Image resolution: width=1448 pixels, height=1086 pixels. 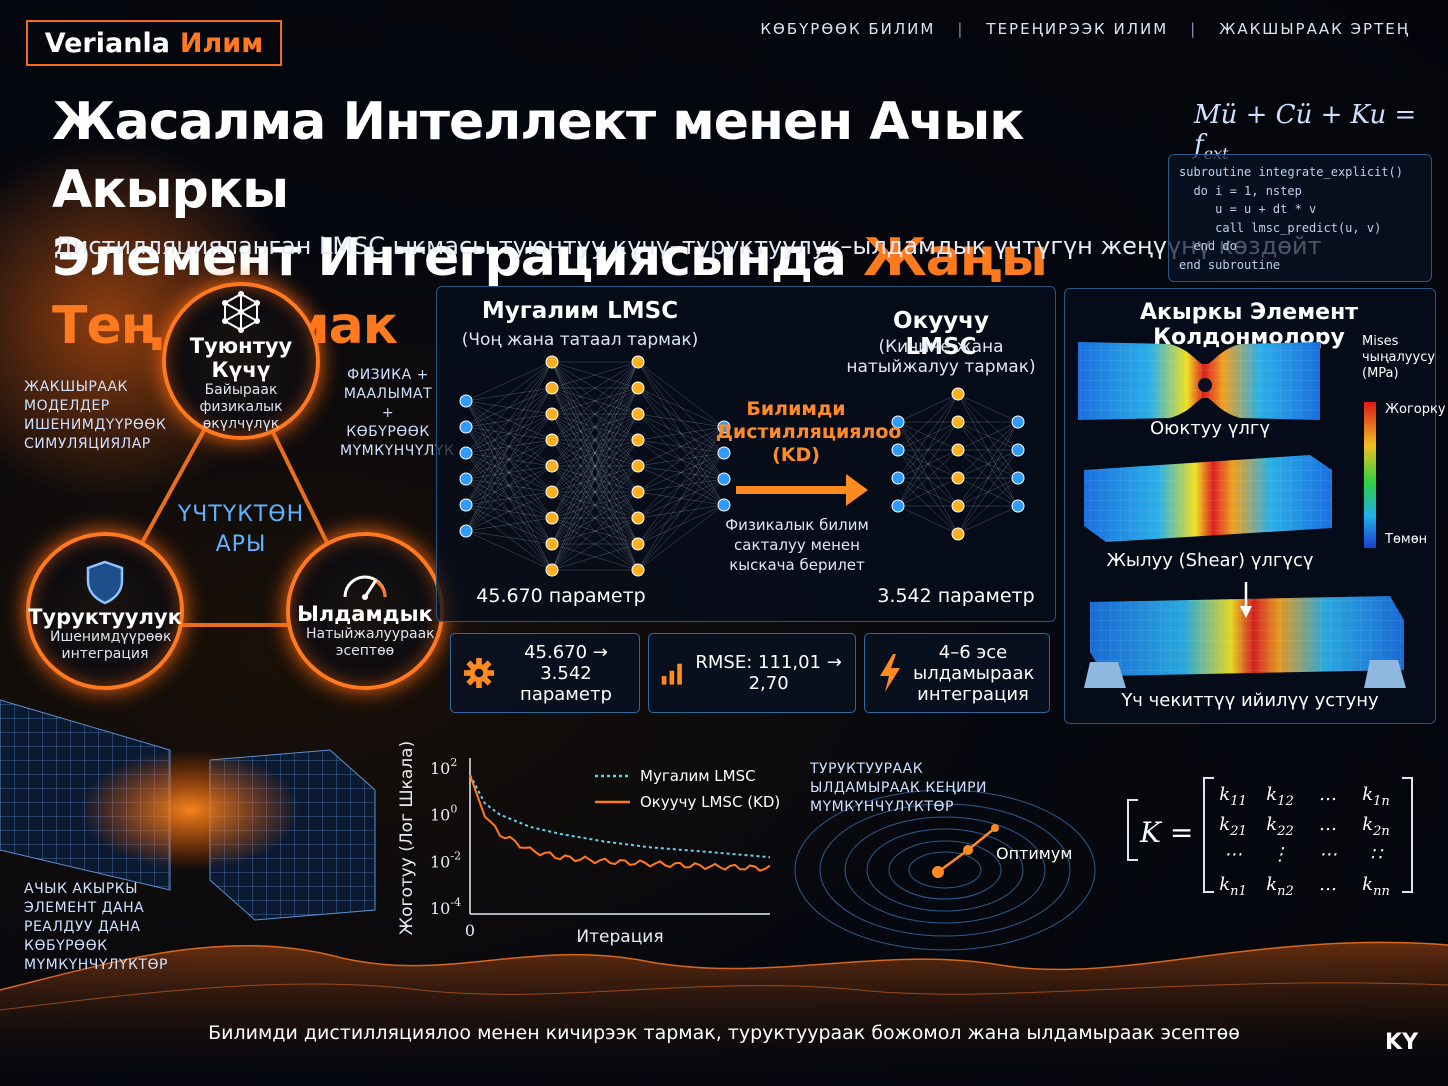 I want to click on brand-logo: Verianla Илим, so click(x=154, y=43).